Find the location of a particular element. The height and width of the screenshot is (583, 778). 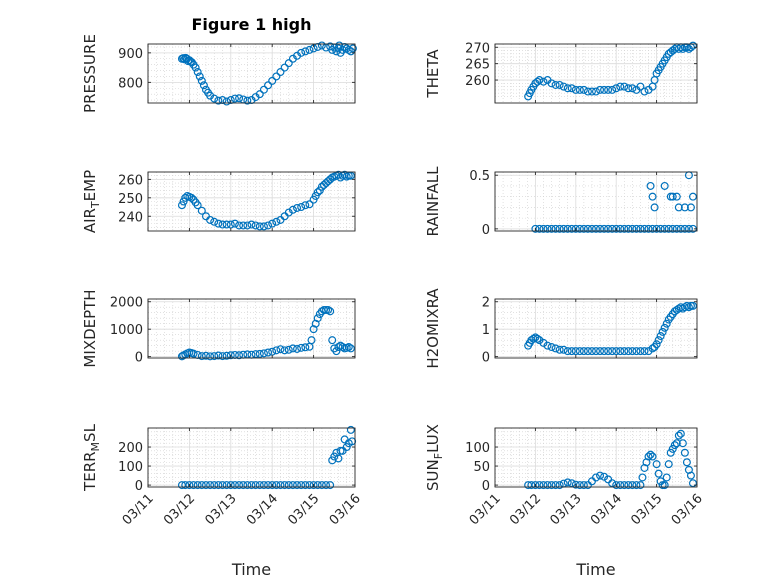

x-tick-label: 03/14 is located at coordinates (262, 509).